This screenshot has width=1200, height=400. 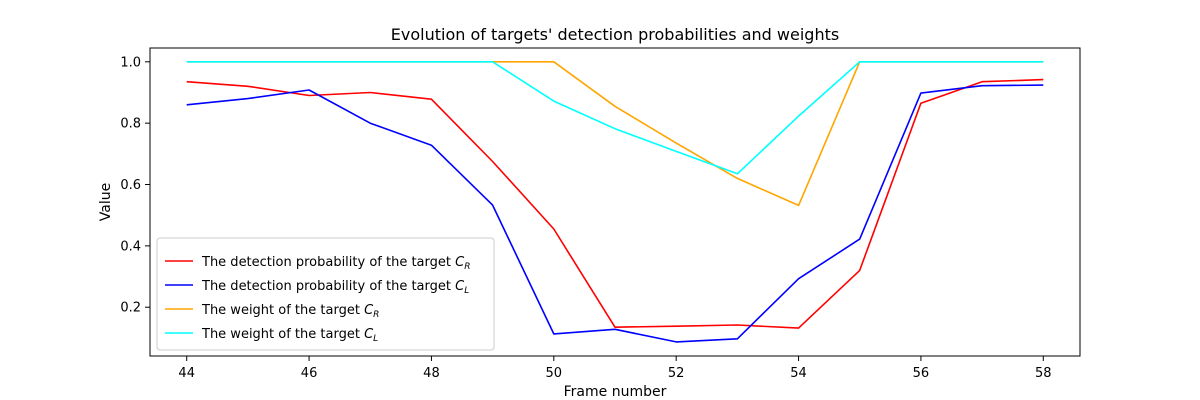 I want to click on x-tick-label: 44, so click(x=186, y=373).